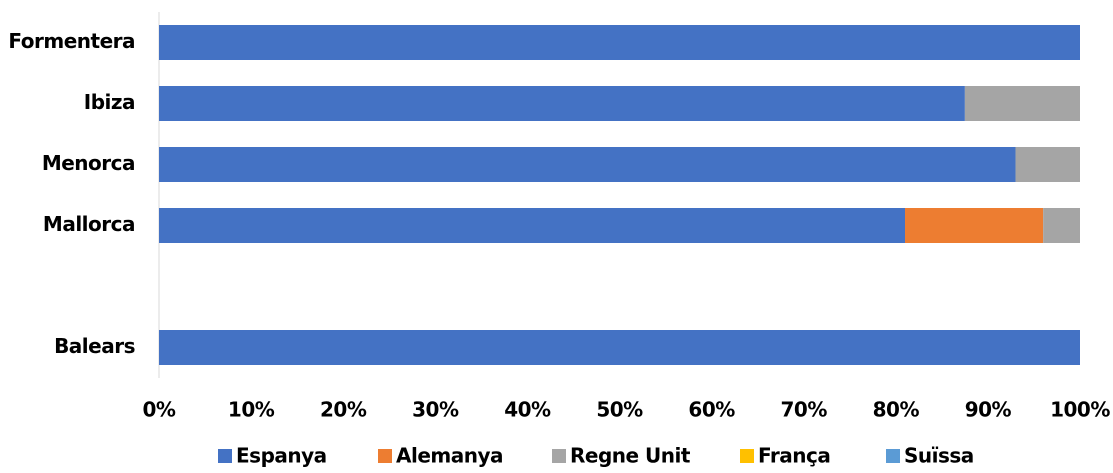 This screenshot has width=1113, height=473. I want to click on y-tick-label: Mallorca, so click(89, 224).